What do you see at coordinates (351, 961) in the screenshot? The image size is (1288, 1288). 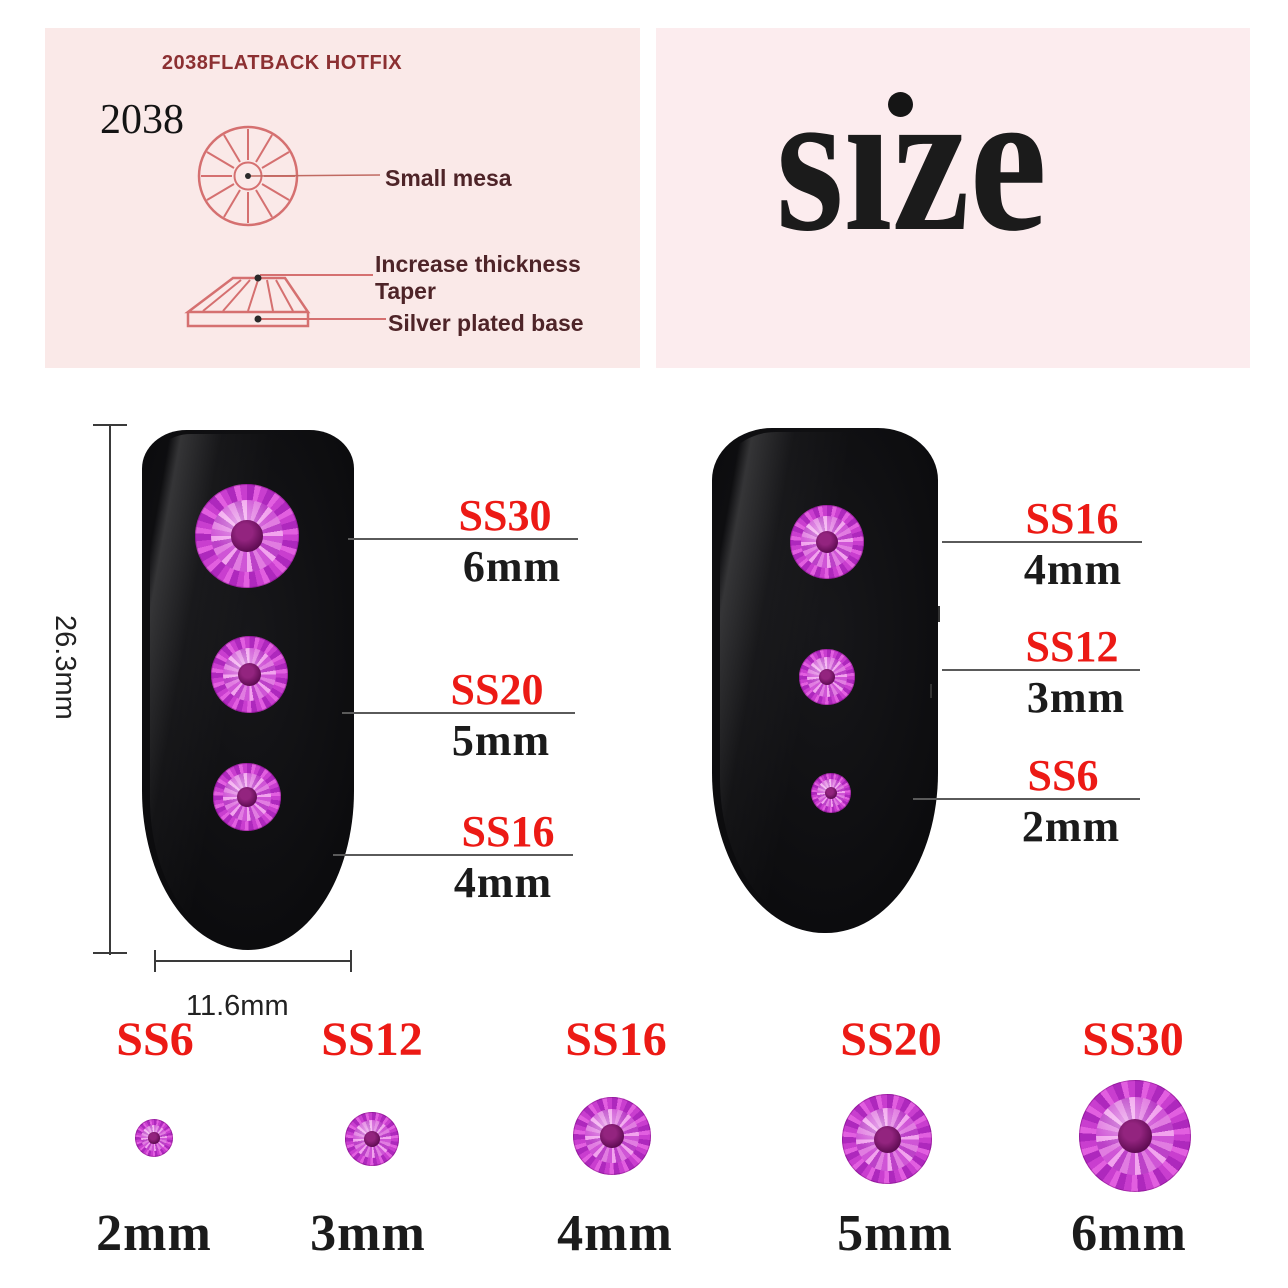 I see `width-dimension-tick-right` at bounding box center [351, 961].